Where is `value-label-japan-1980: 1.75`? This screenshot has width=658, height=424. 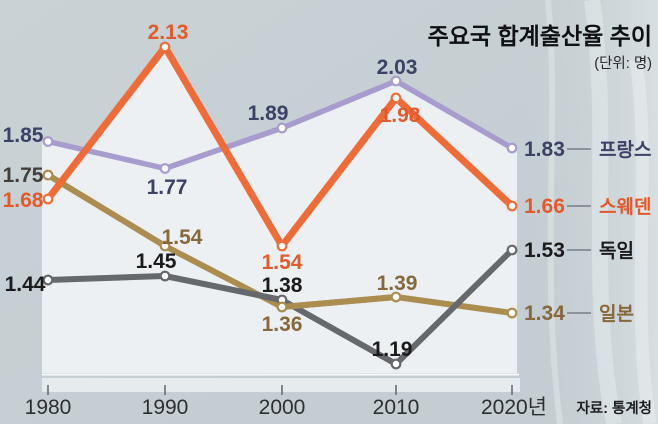
value-label-japan-1980: 1.75 is located at coordinates (23, 175).